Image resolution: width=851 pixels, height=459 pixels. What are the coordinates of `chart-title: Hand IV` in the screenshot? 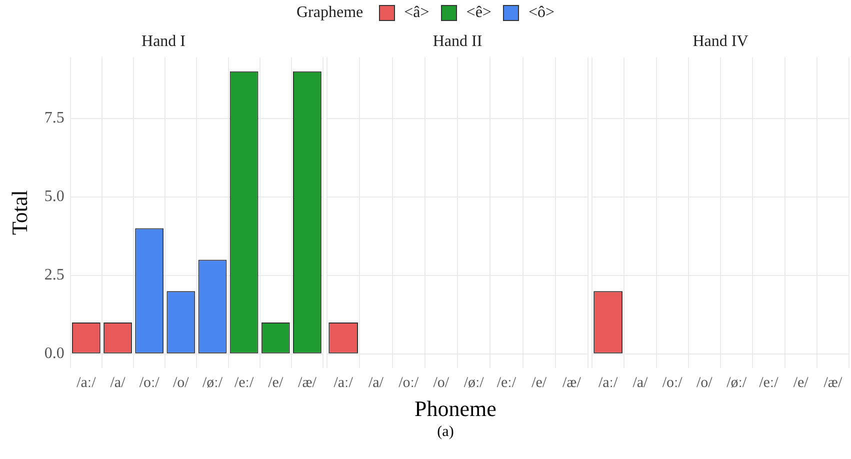 It's located at (720, 41).